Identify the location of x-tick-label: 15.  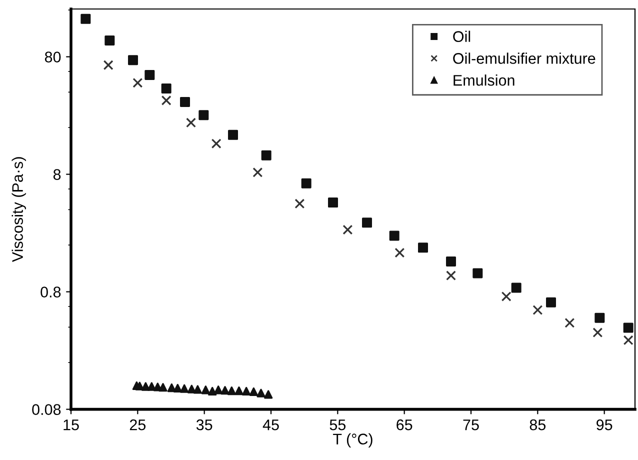
(71, 425).